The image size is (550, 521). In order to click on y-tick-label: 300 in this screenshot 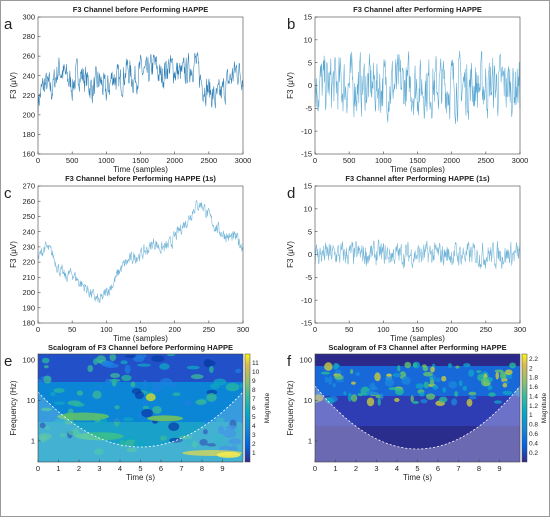, I will do `click(28, 17)`.